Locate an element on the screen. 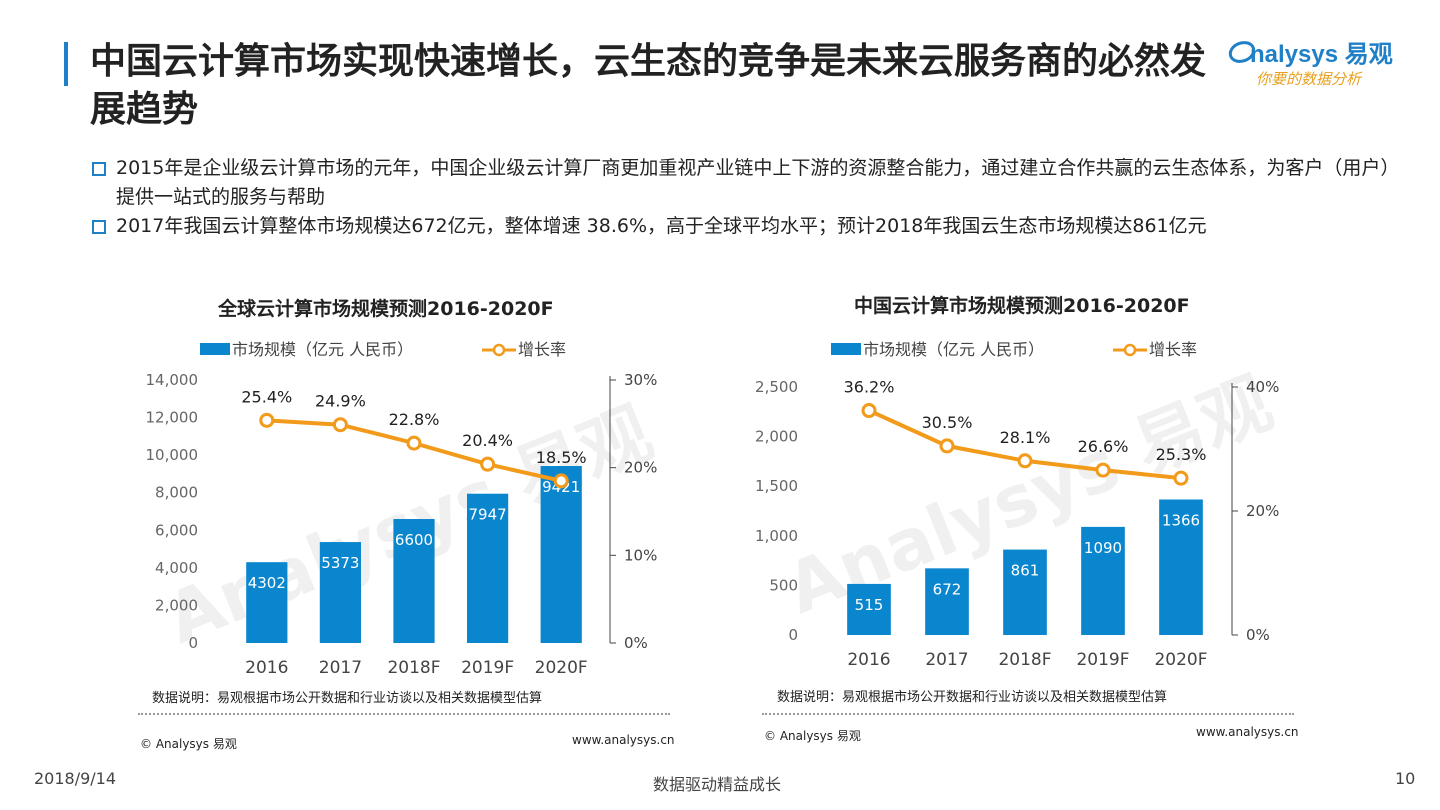 The image size is (1440, 810). growth-label: 25.4% is located at coordinates (266, 396).